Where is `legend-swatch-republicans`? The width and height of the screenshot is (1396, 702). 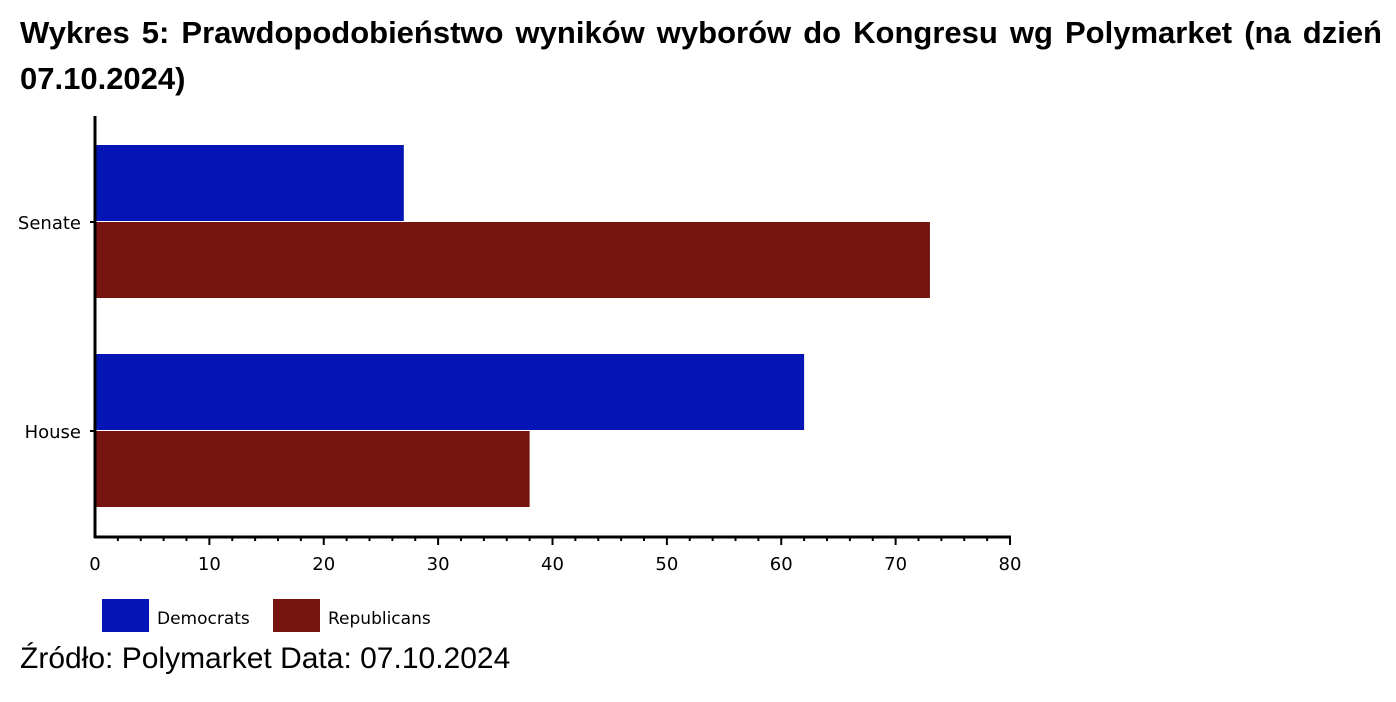 legend-swatch-republicans is located at coordinates (296, 615).